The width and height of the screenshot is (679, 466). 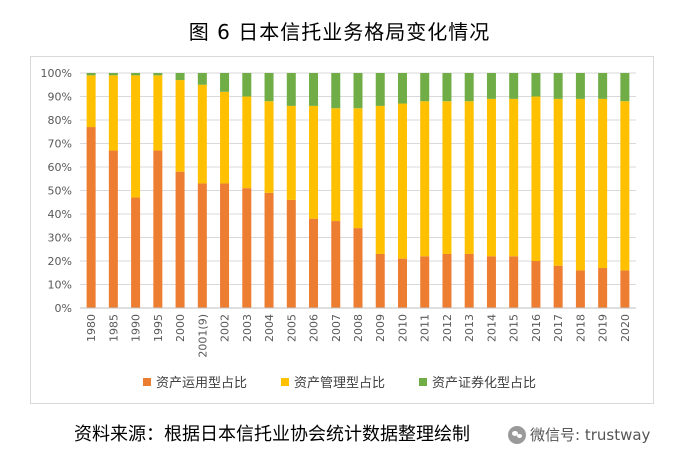 What do you see at coordinates (60, 97) in the screenshot?
I see `y-tick-label: 90%` at bounding box center [60, 97].